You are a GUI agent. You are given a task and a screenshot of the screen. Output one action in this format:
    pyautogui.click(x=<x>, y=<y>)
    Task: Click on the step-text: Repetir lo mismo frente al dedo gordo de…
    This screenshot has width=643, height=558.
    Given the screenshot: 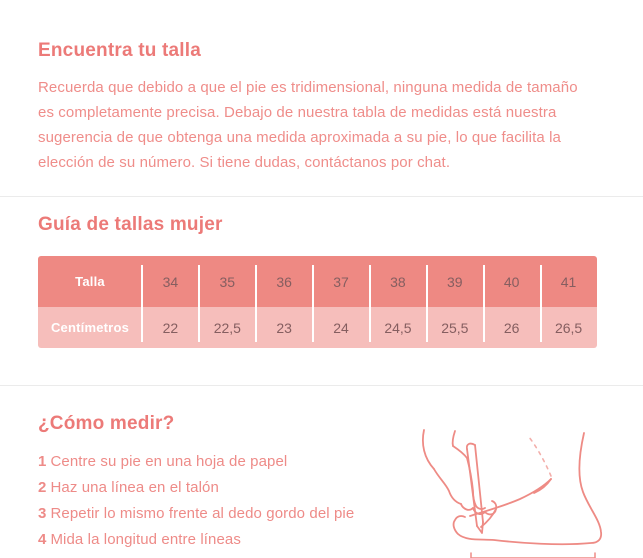 What is the action you would take?
    pyautogui.click(x=202, y=513)
    